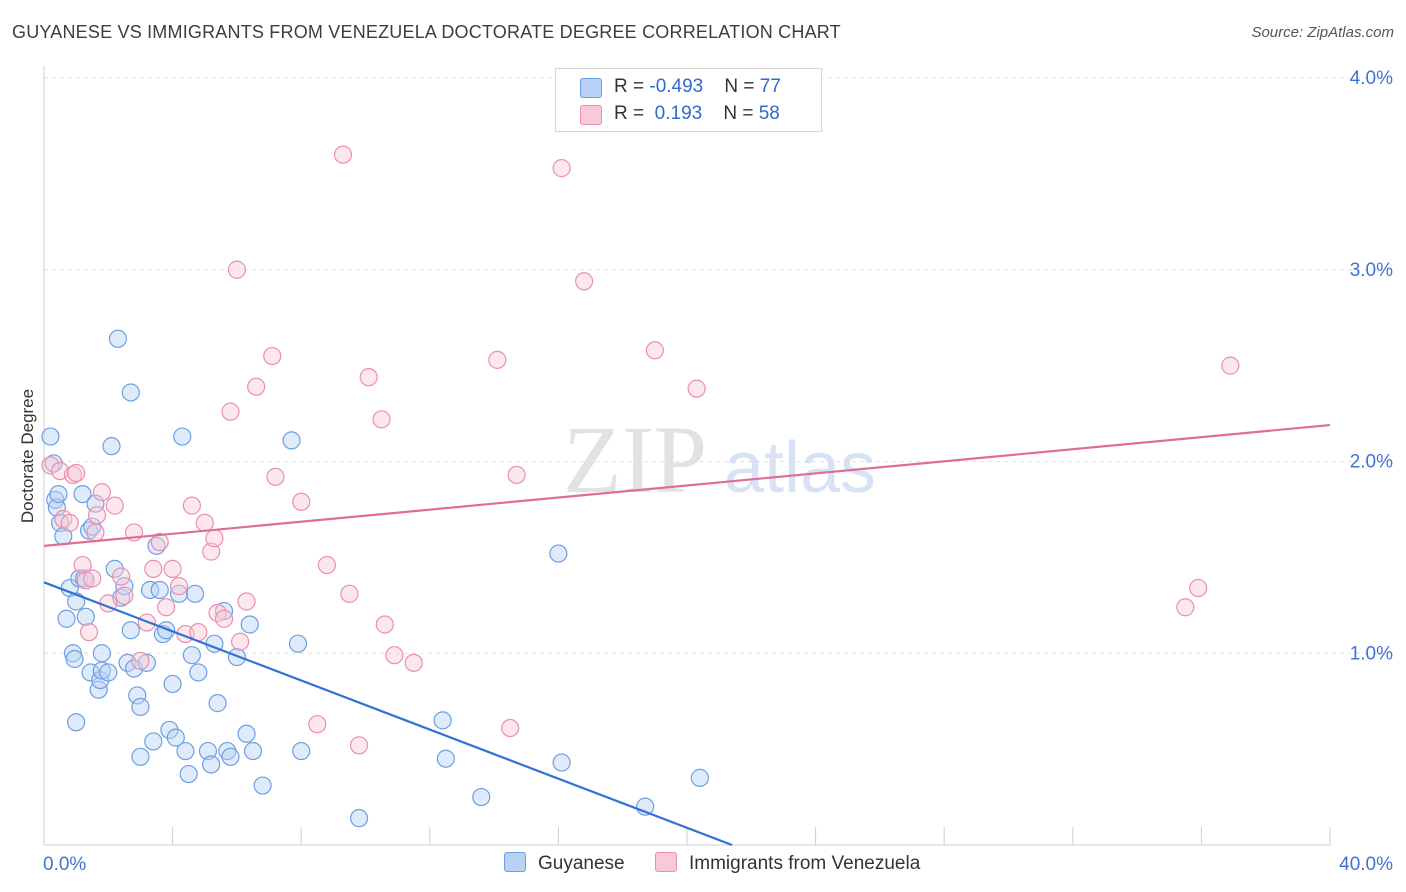  Describe the element at coordinates (515, 862) in the screenshot. I see `bottom-legend-swatch-blue` at that location.